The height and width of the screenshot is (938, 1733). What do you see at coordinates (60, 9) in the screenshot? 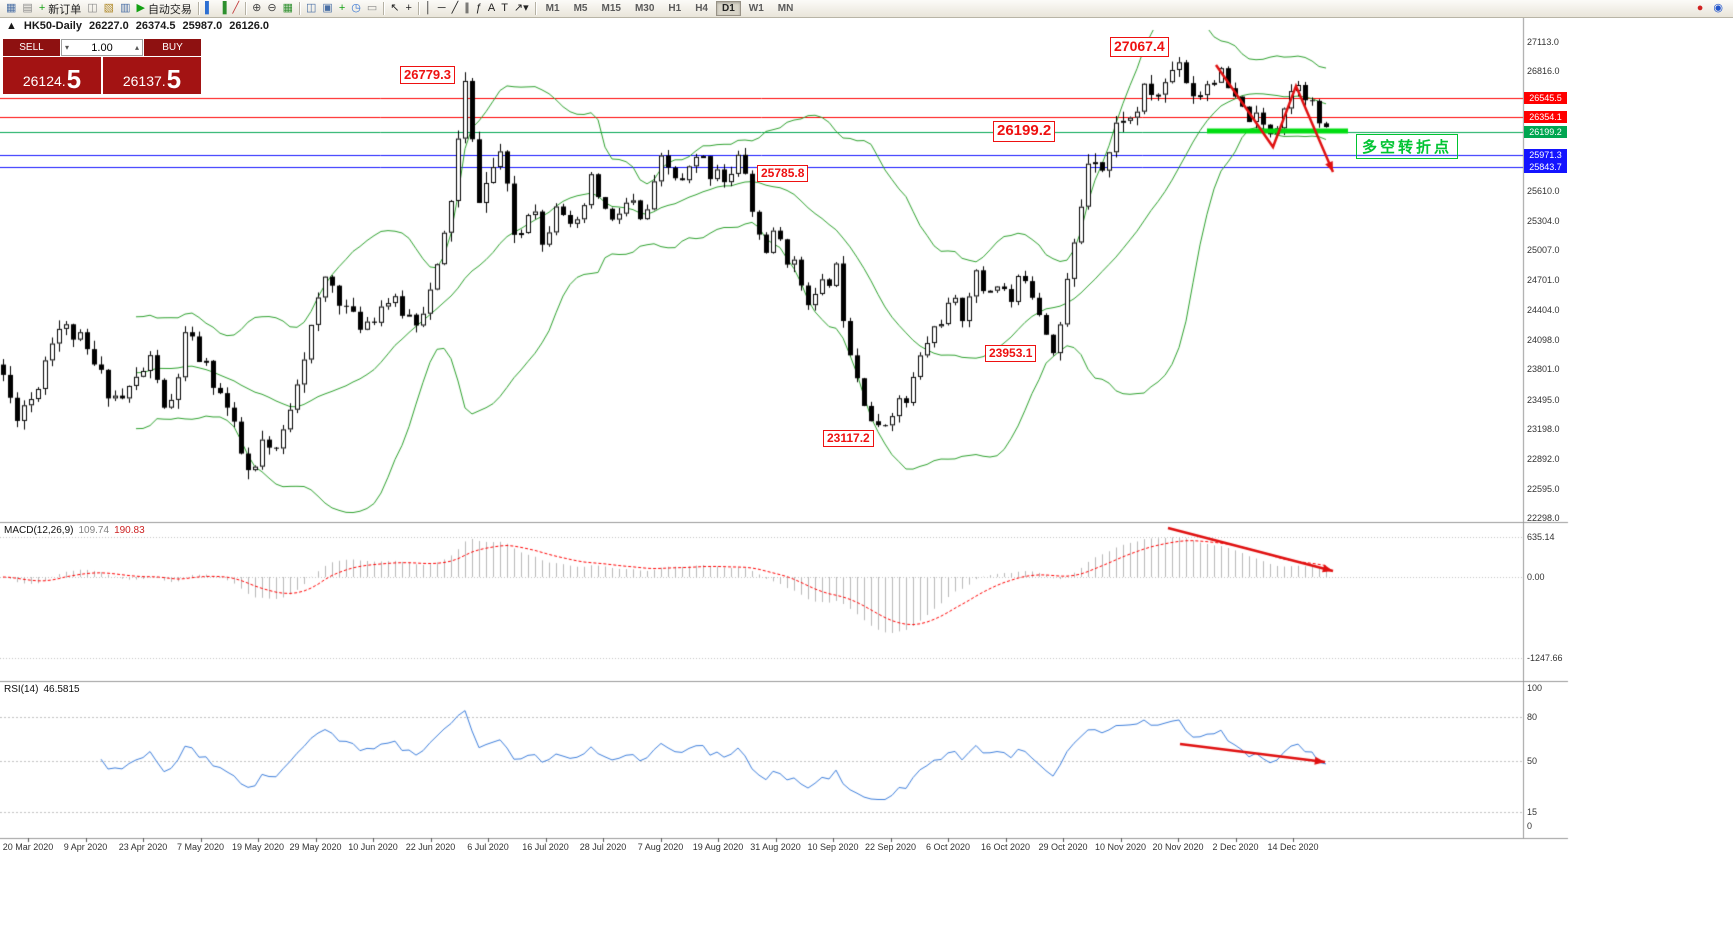
I see `new-order-button: + 新订单` at bounding box center [60, 9].